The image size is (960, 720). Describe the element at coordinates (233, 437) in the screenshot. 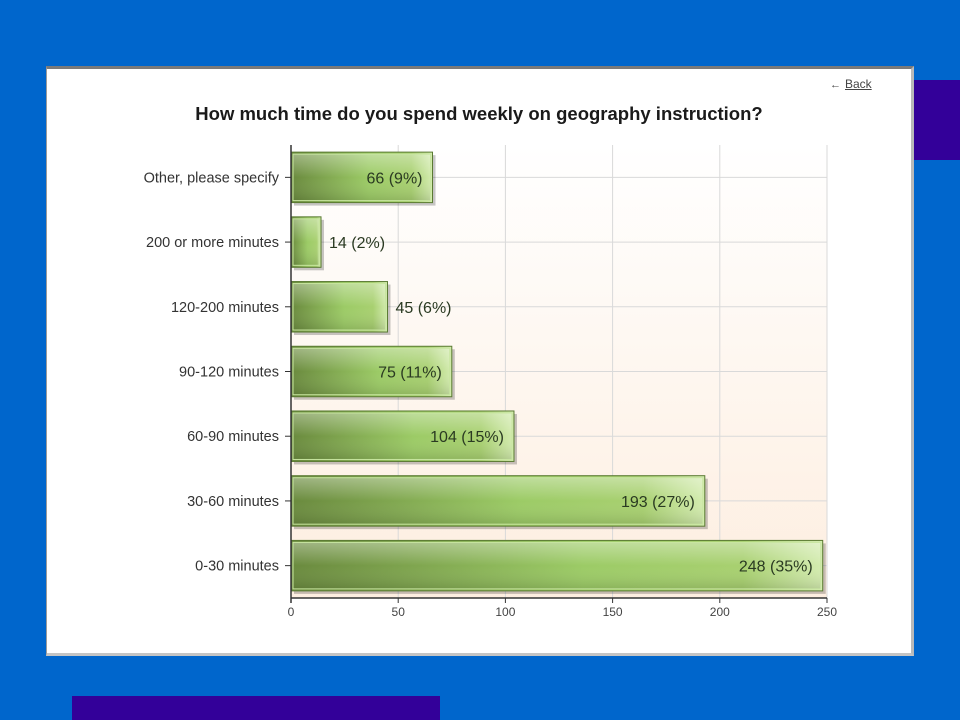

I see `category-label: 60-90 minutes` at that location.